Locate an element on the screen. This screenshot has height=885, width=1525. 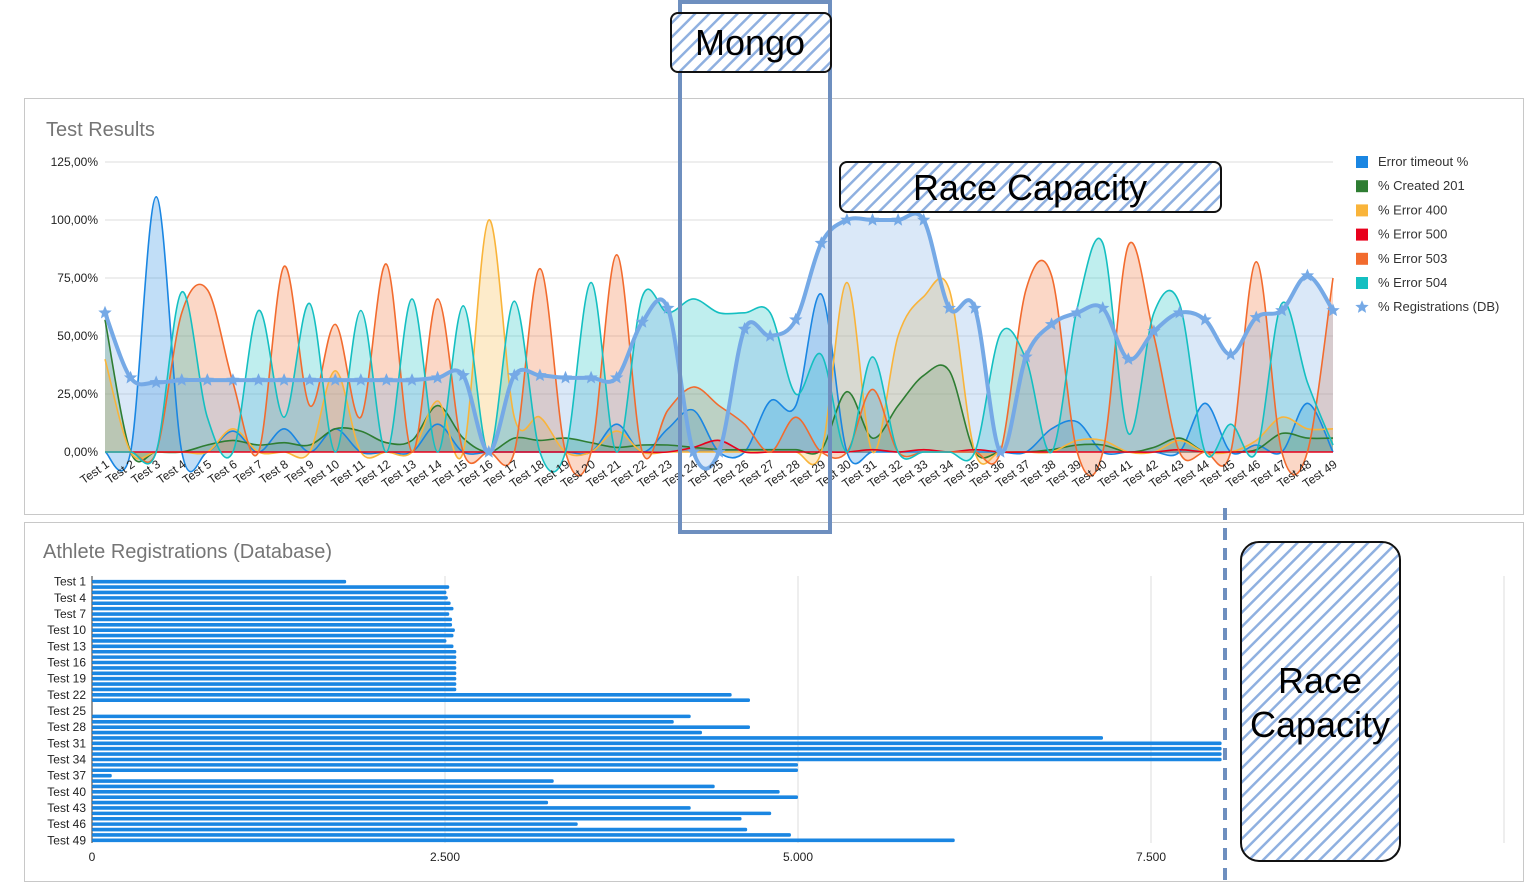
y-category-label: Test 37 is located at coordinates (66, 776).